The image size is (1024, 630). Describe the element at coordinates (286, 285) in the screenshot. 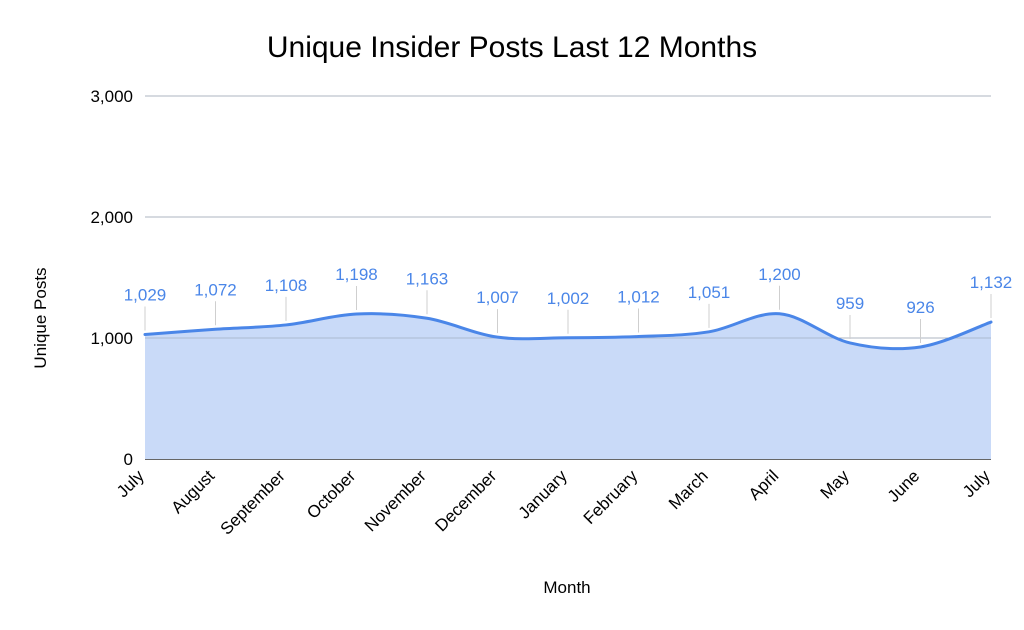

I see `data-label: 1,108` at that location.